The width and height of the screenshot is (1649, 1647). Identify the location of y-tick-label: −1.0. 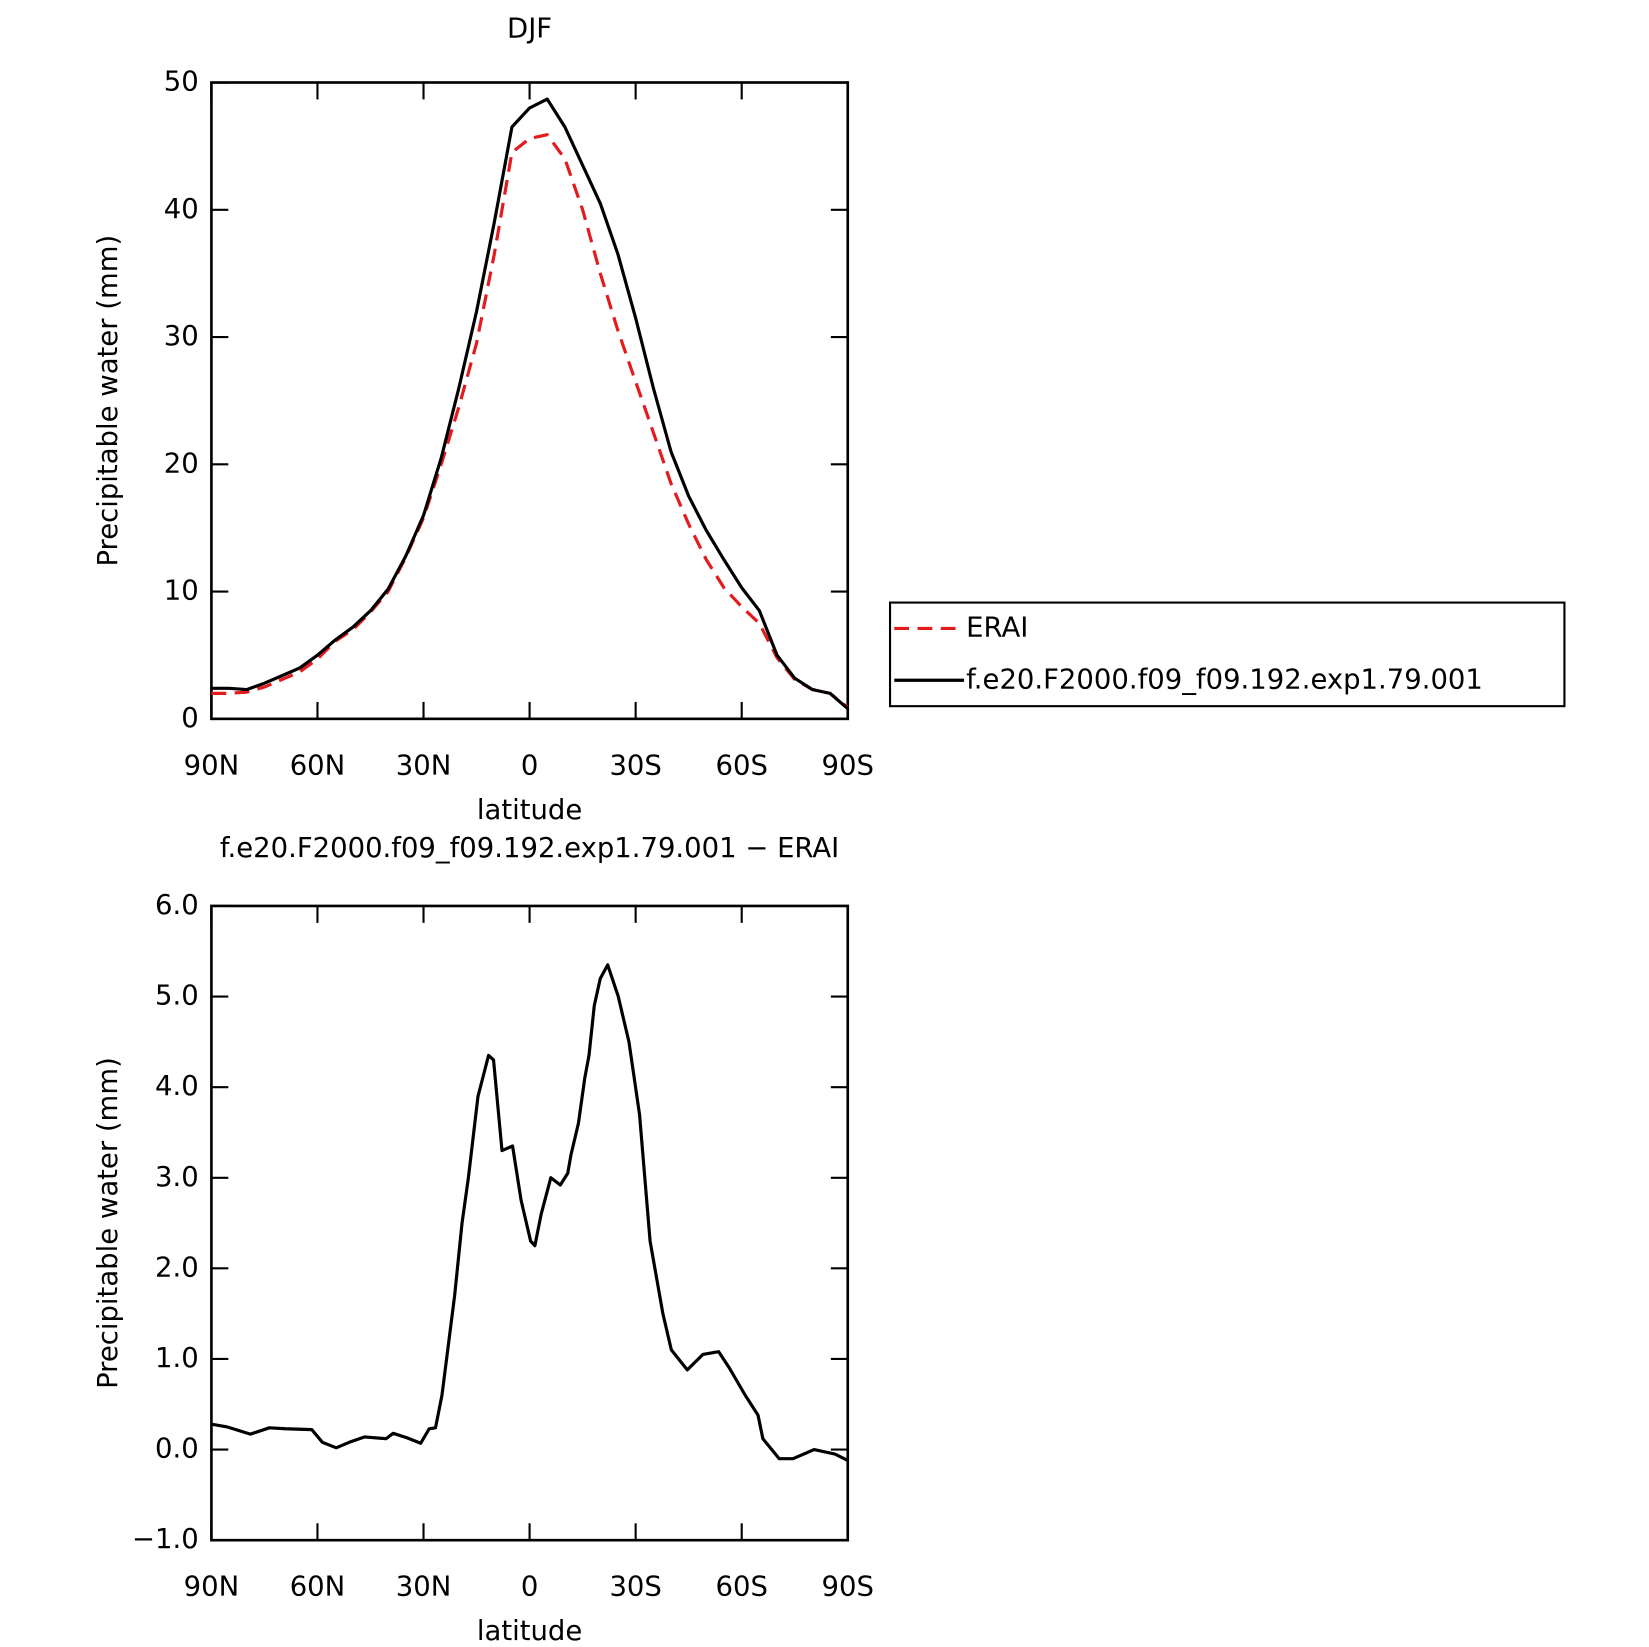
(165, 1539).